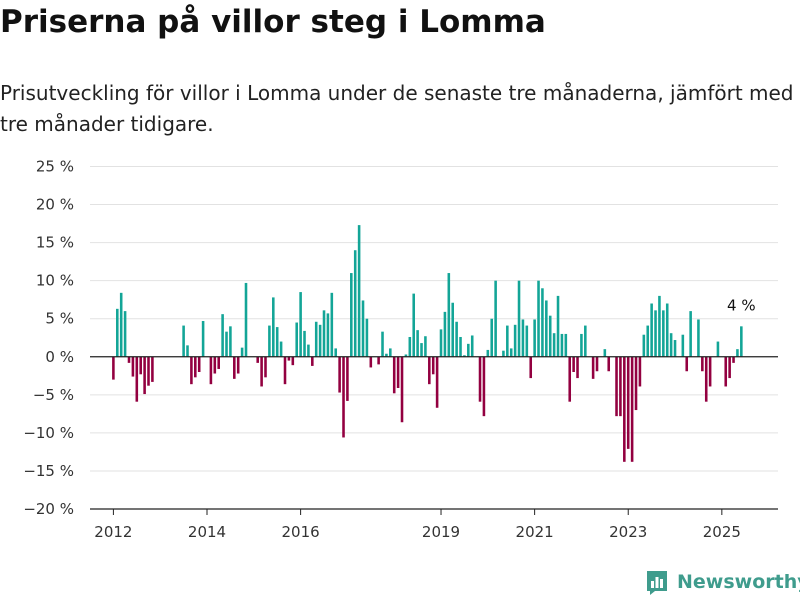 The height and width of the screenshot is (600, 800). I want to click on x-tick-label: 2016, so click(301, 532).